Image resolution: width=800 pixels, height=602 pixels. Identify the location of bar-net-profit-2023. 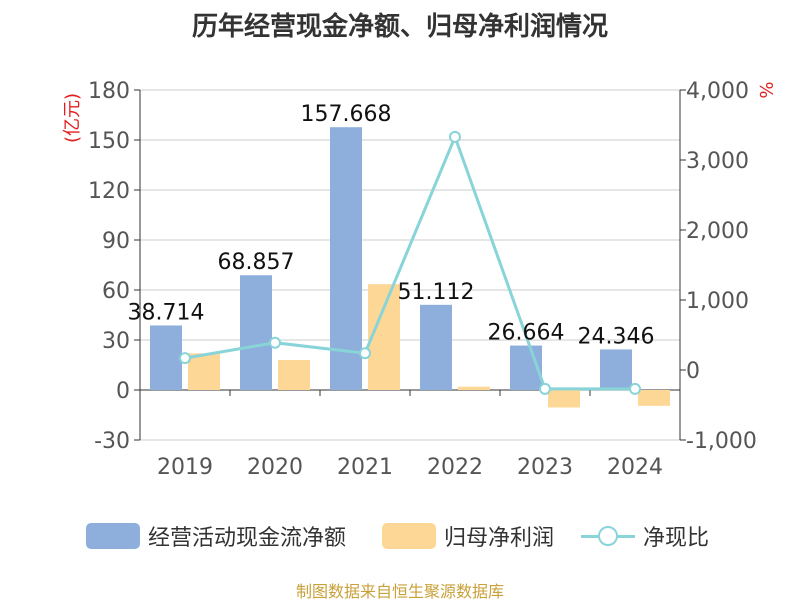
(564, 399).